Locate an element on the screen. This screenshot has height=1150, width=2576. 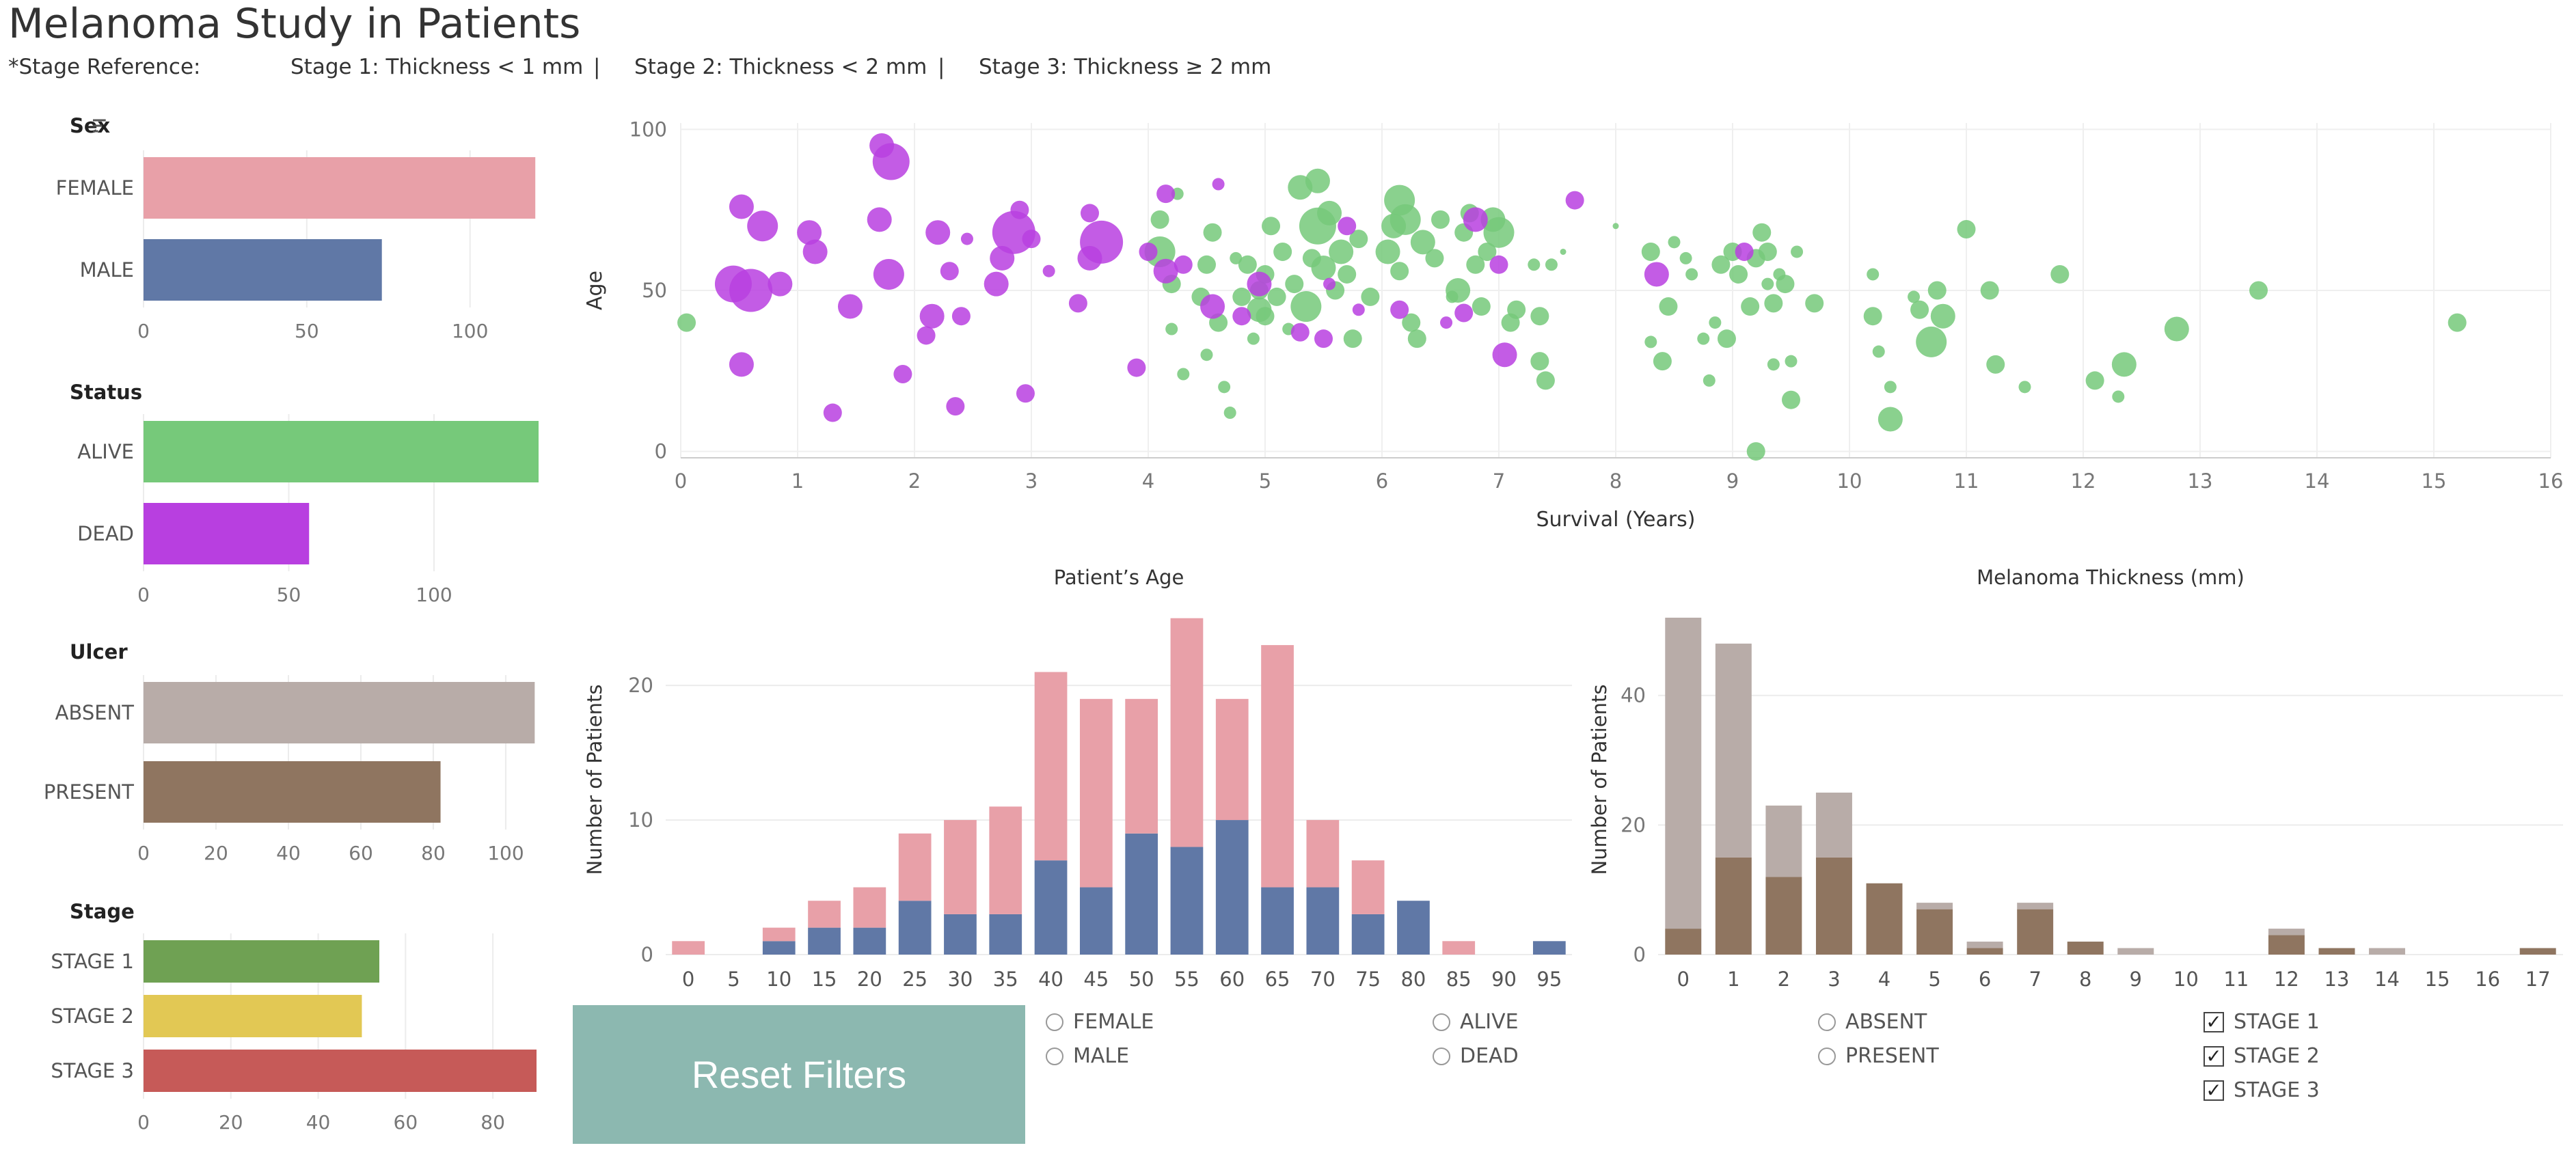
y-tick-label: 20 is located at coordinates (640, 685).